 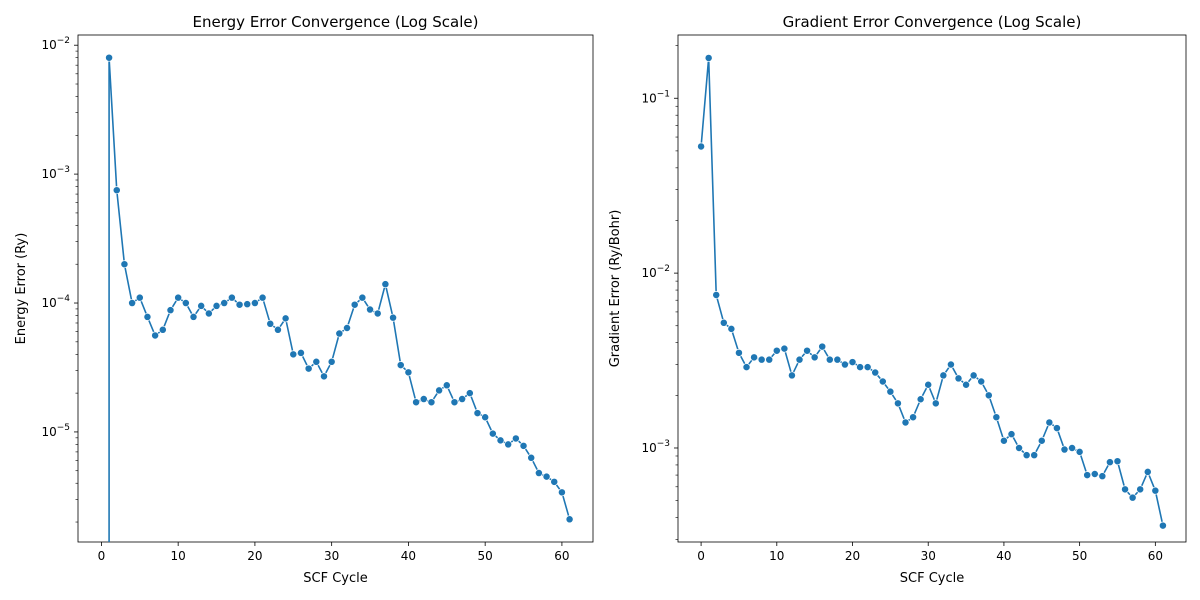 I want to click on x-tick-label: 0, so click(x=102, y=556).